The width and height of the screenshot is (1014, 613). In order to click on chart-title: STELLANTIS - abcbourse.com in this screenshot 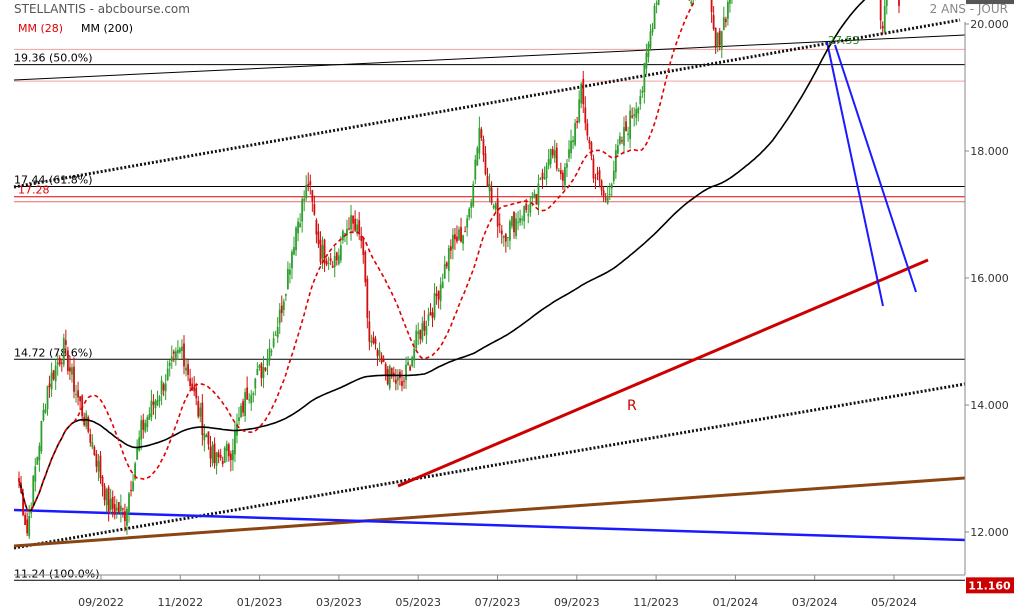, I will do `click(102, 9)`.